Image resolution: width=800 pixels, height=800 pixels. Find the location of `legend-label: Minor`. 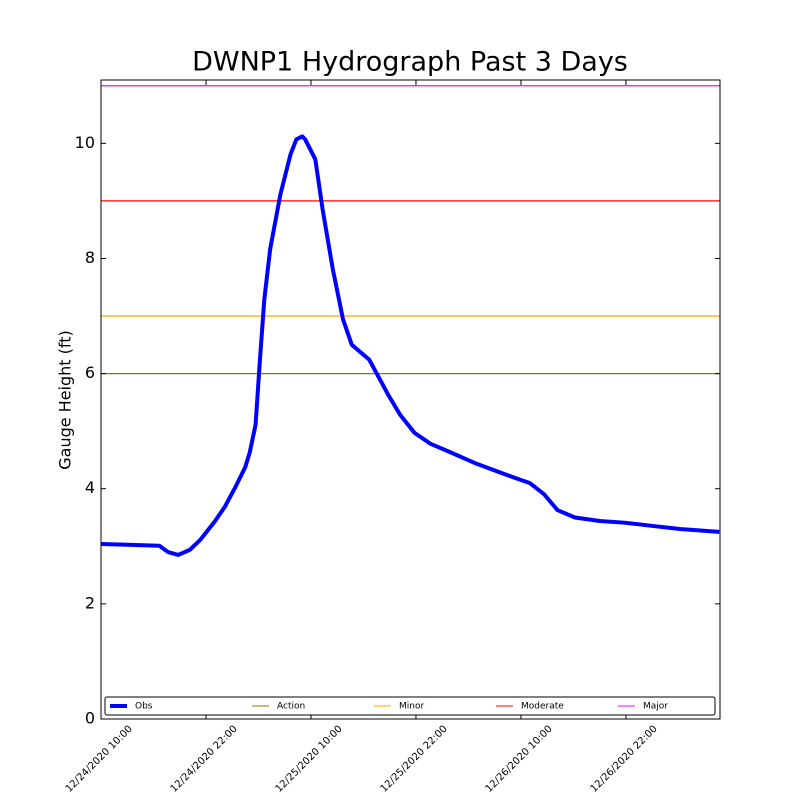

legend-label: Minor is located at coordinates (411, 707).